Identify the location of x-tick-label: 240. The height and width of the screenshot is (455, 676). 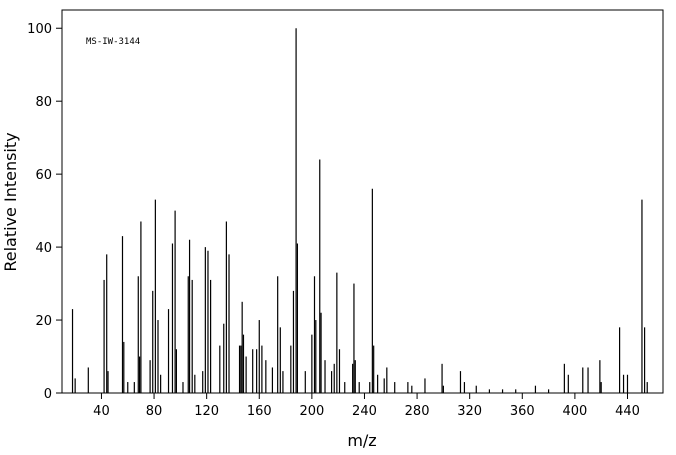
(364, 411).